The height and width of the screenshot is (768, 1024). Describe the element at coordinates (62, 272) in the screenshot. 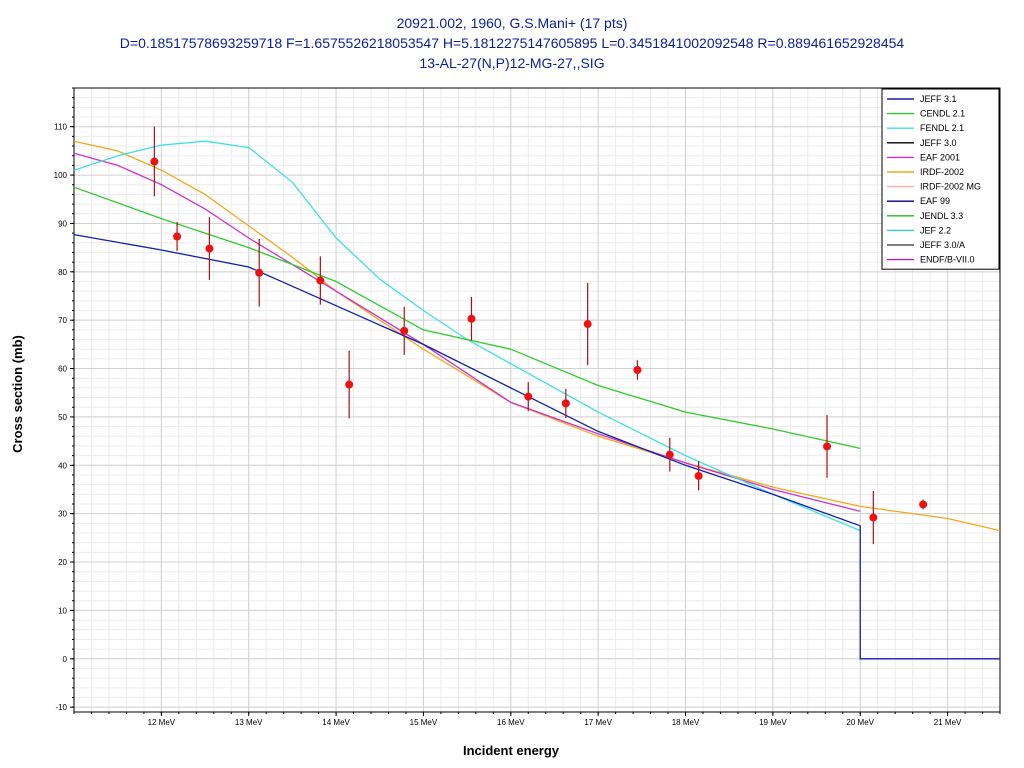

I see `y-tick-label: 80` at that location.